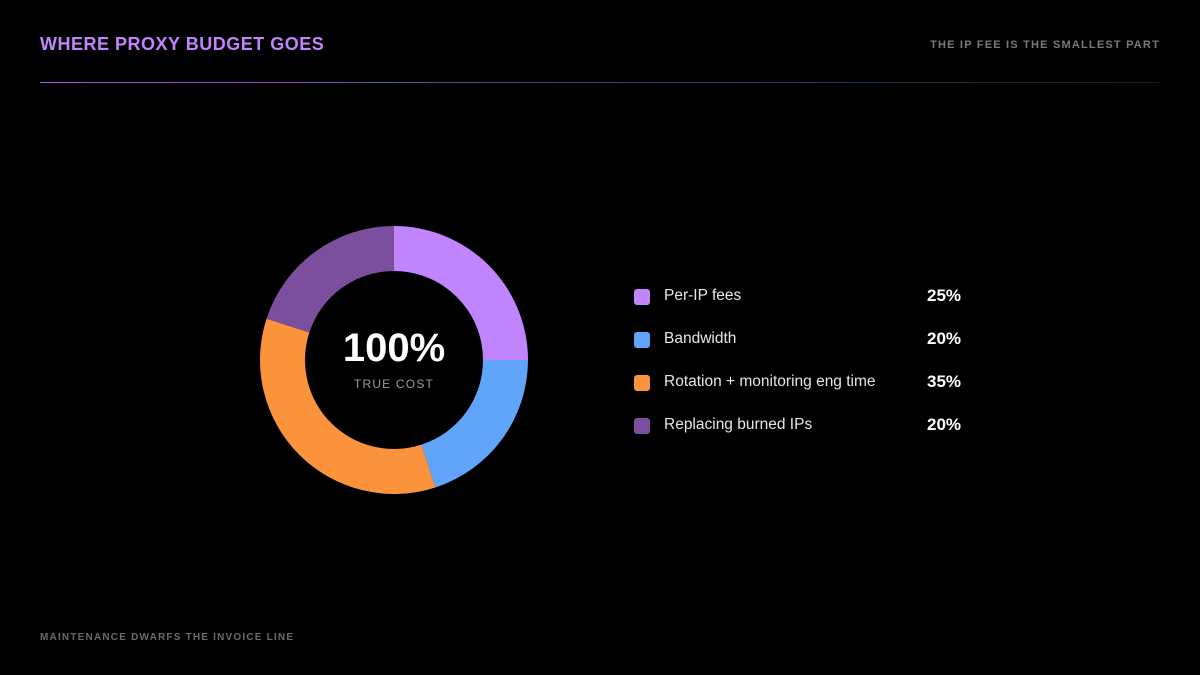  I want to click on donut-center-label: TRUE COST, so click(394, 384).